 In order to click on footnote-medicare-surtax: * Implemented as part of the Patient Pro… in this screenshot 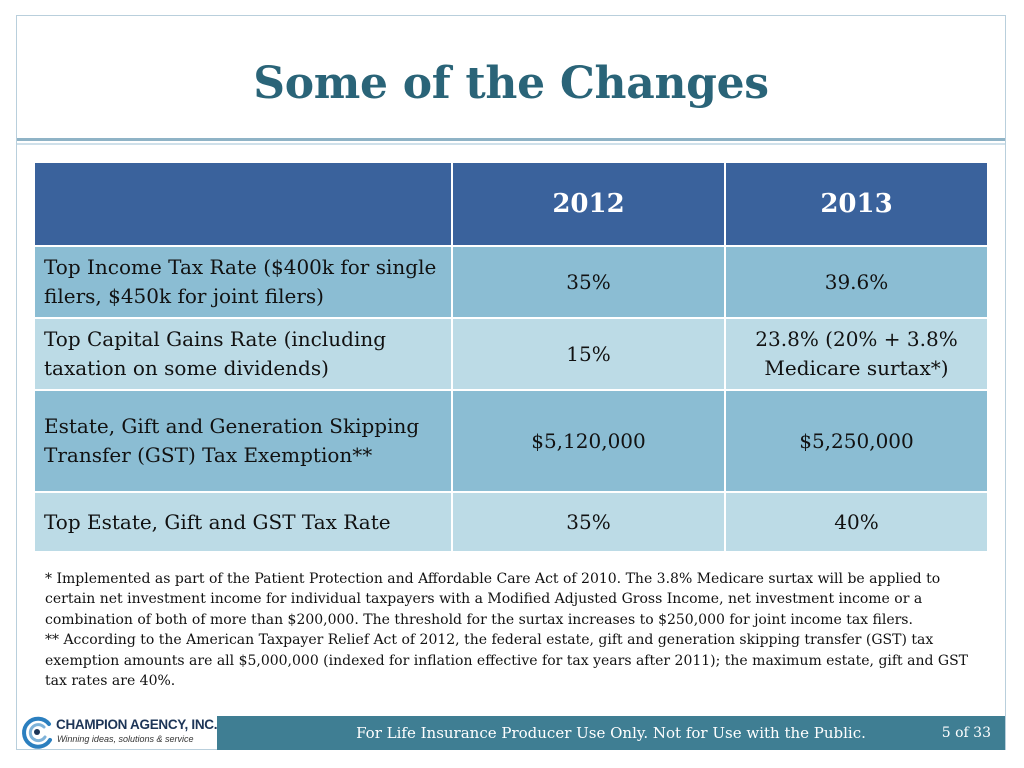, I will do `click(493, 599)`.